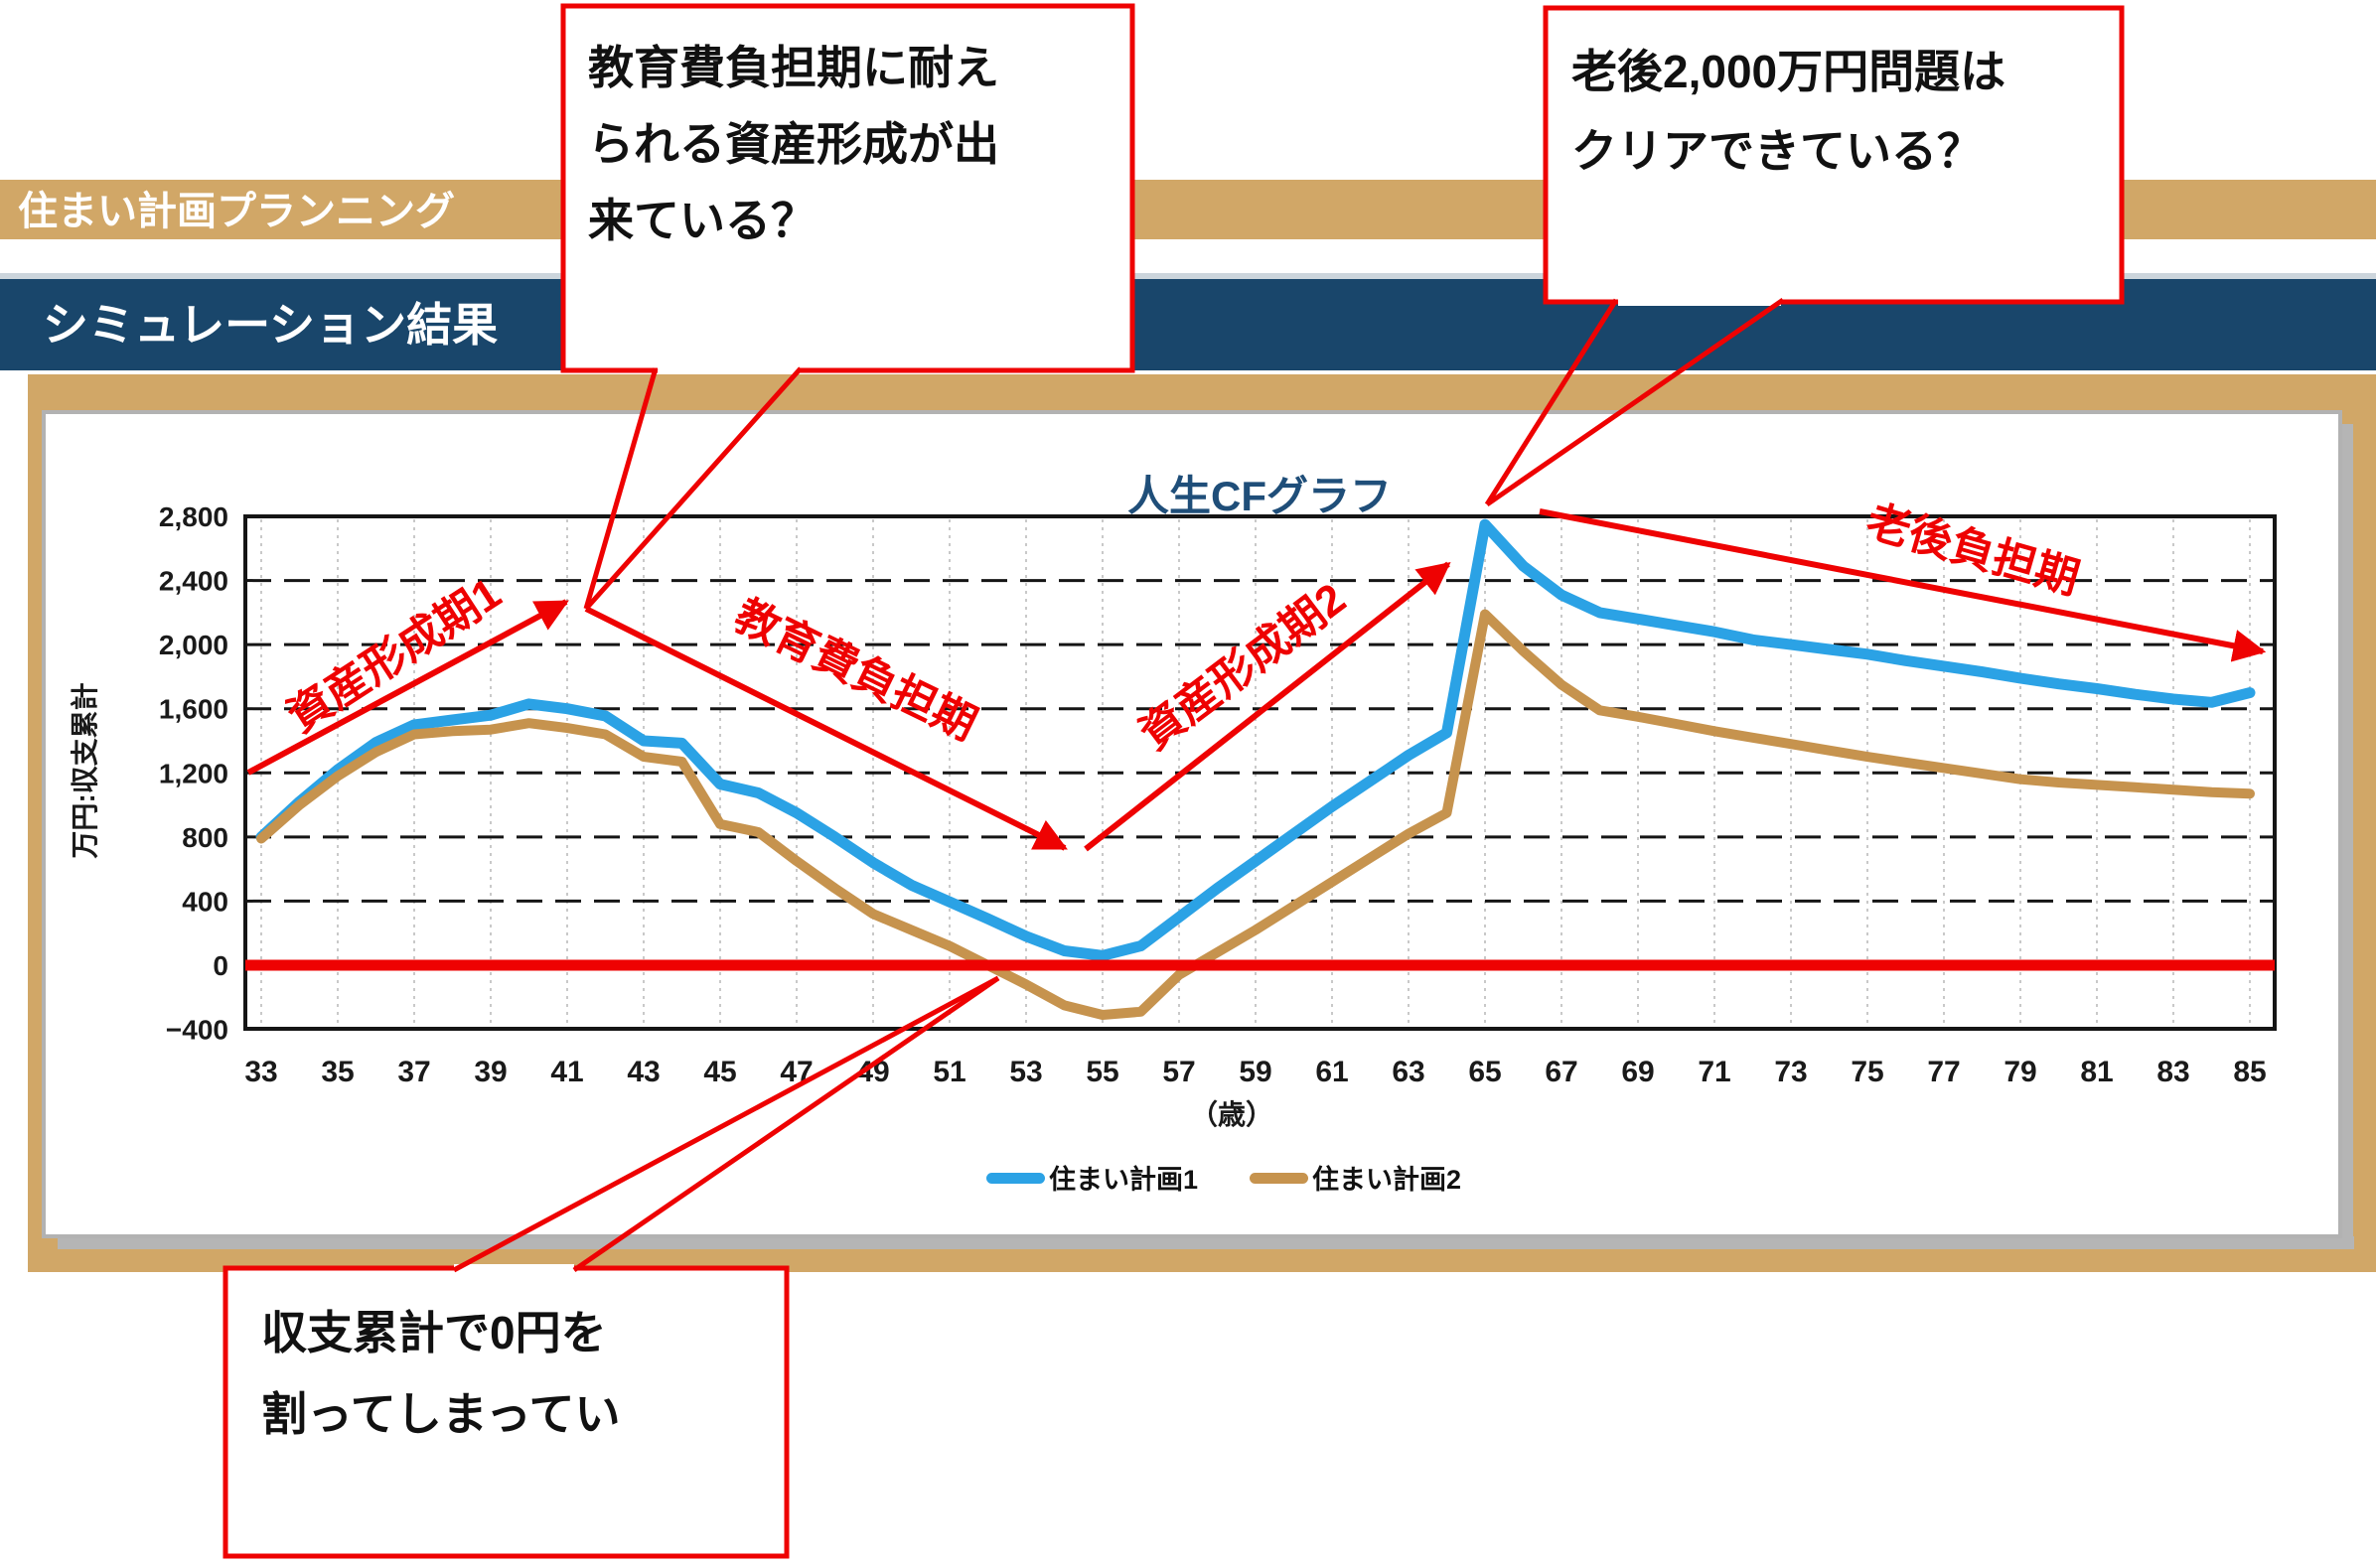 The width and height of the screenshot is (2376, 1568). Describe the element at coordinates (1551, 402) in the screenshot. I see `callout-retirement-tail-left` at that location.